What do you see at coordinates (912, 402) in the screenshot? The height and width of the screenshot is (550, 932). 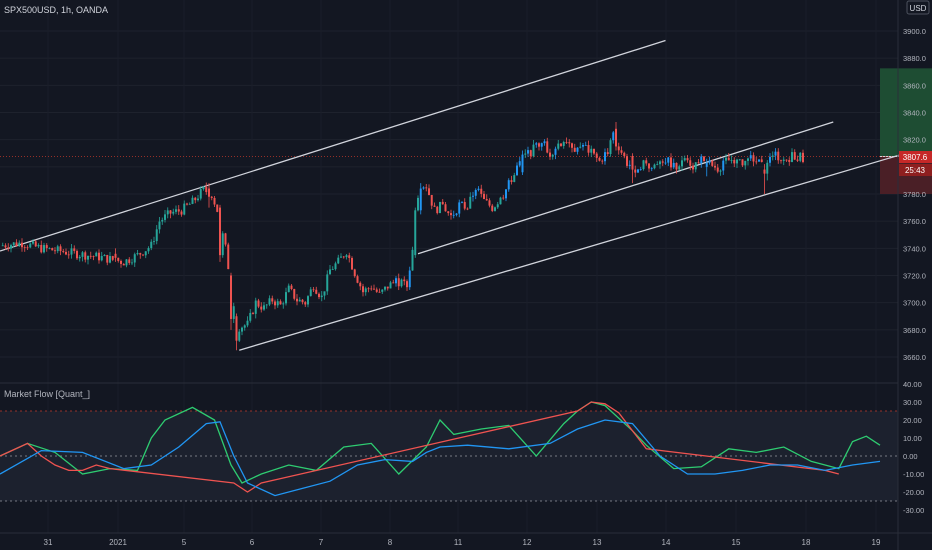 I see `indicator-tick-label: 30.00` at bounding box center [912, 402].